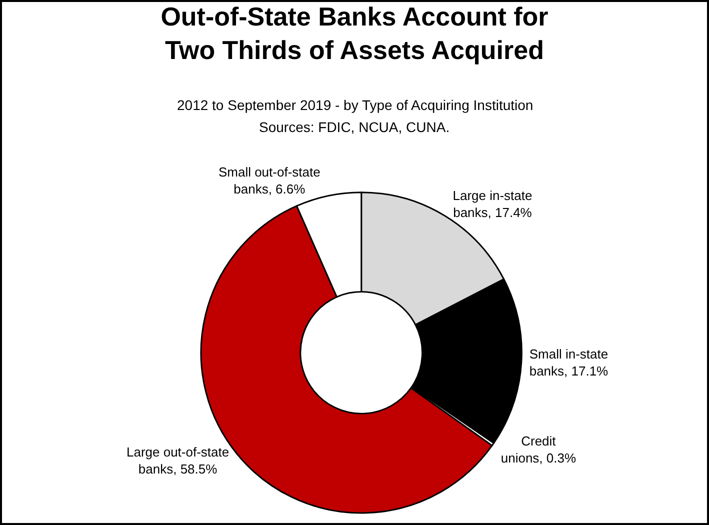  I want to click on source-note: Sources: FDIC, NCUA, CUNA., so click(354, 127).